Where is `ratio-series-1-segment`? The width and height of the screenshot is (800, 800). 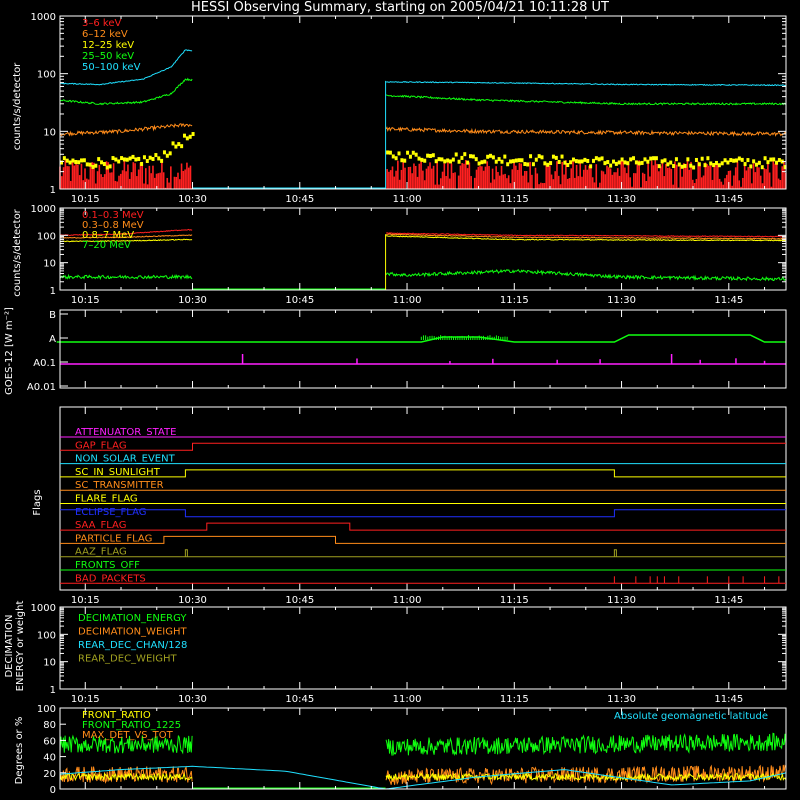 ratio-series-1-segment is located at coordinates (126, 744).